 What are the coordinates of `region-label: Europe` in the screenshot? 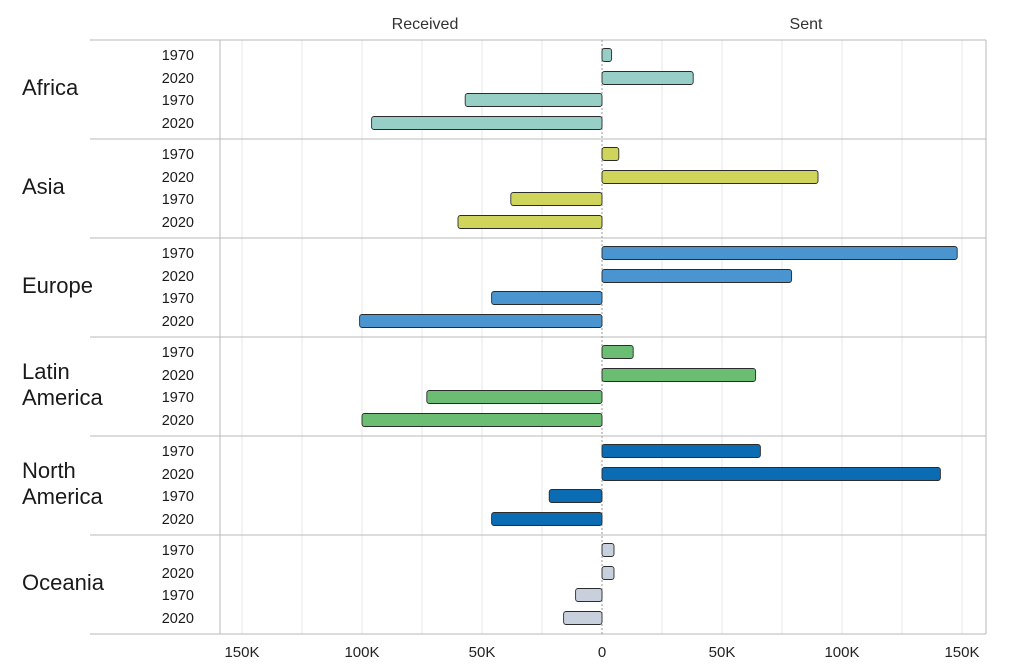 It's located at (57, 285).